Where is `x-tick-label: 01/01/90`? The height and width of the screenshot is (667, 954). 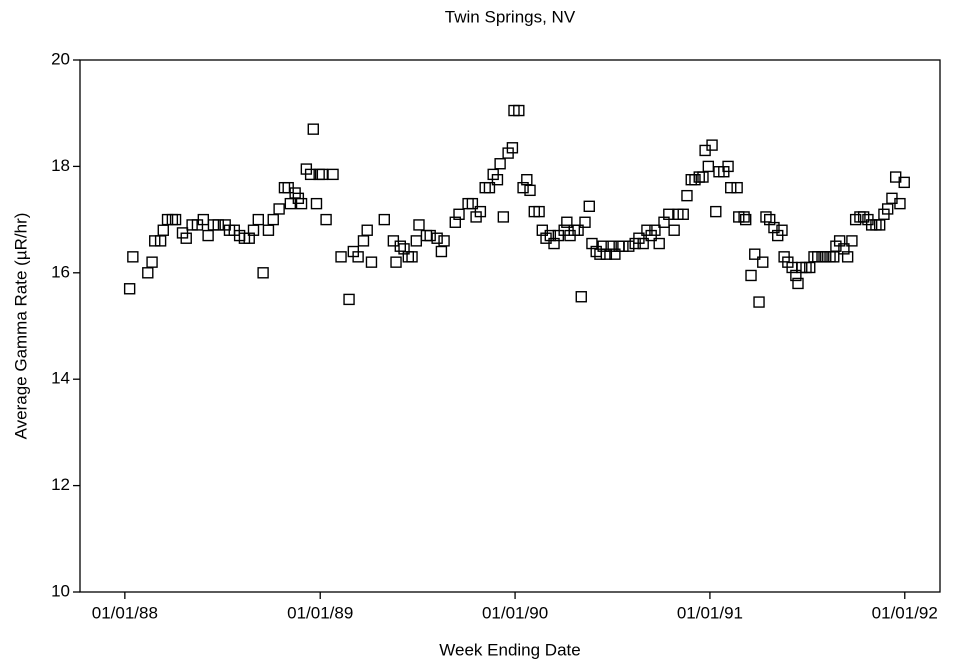
x-tick-label: 01/01/90 is located at coordinates (515, 612).